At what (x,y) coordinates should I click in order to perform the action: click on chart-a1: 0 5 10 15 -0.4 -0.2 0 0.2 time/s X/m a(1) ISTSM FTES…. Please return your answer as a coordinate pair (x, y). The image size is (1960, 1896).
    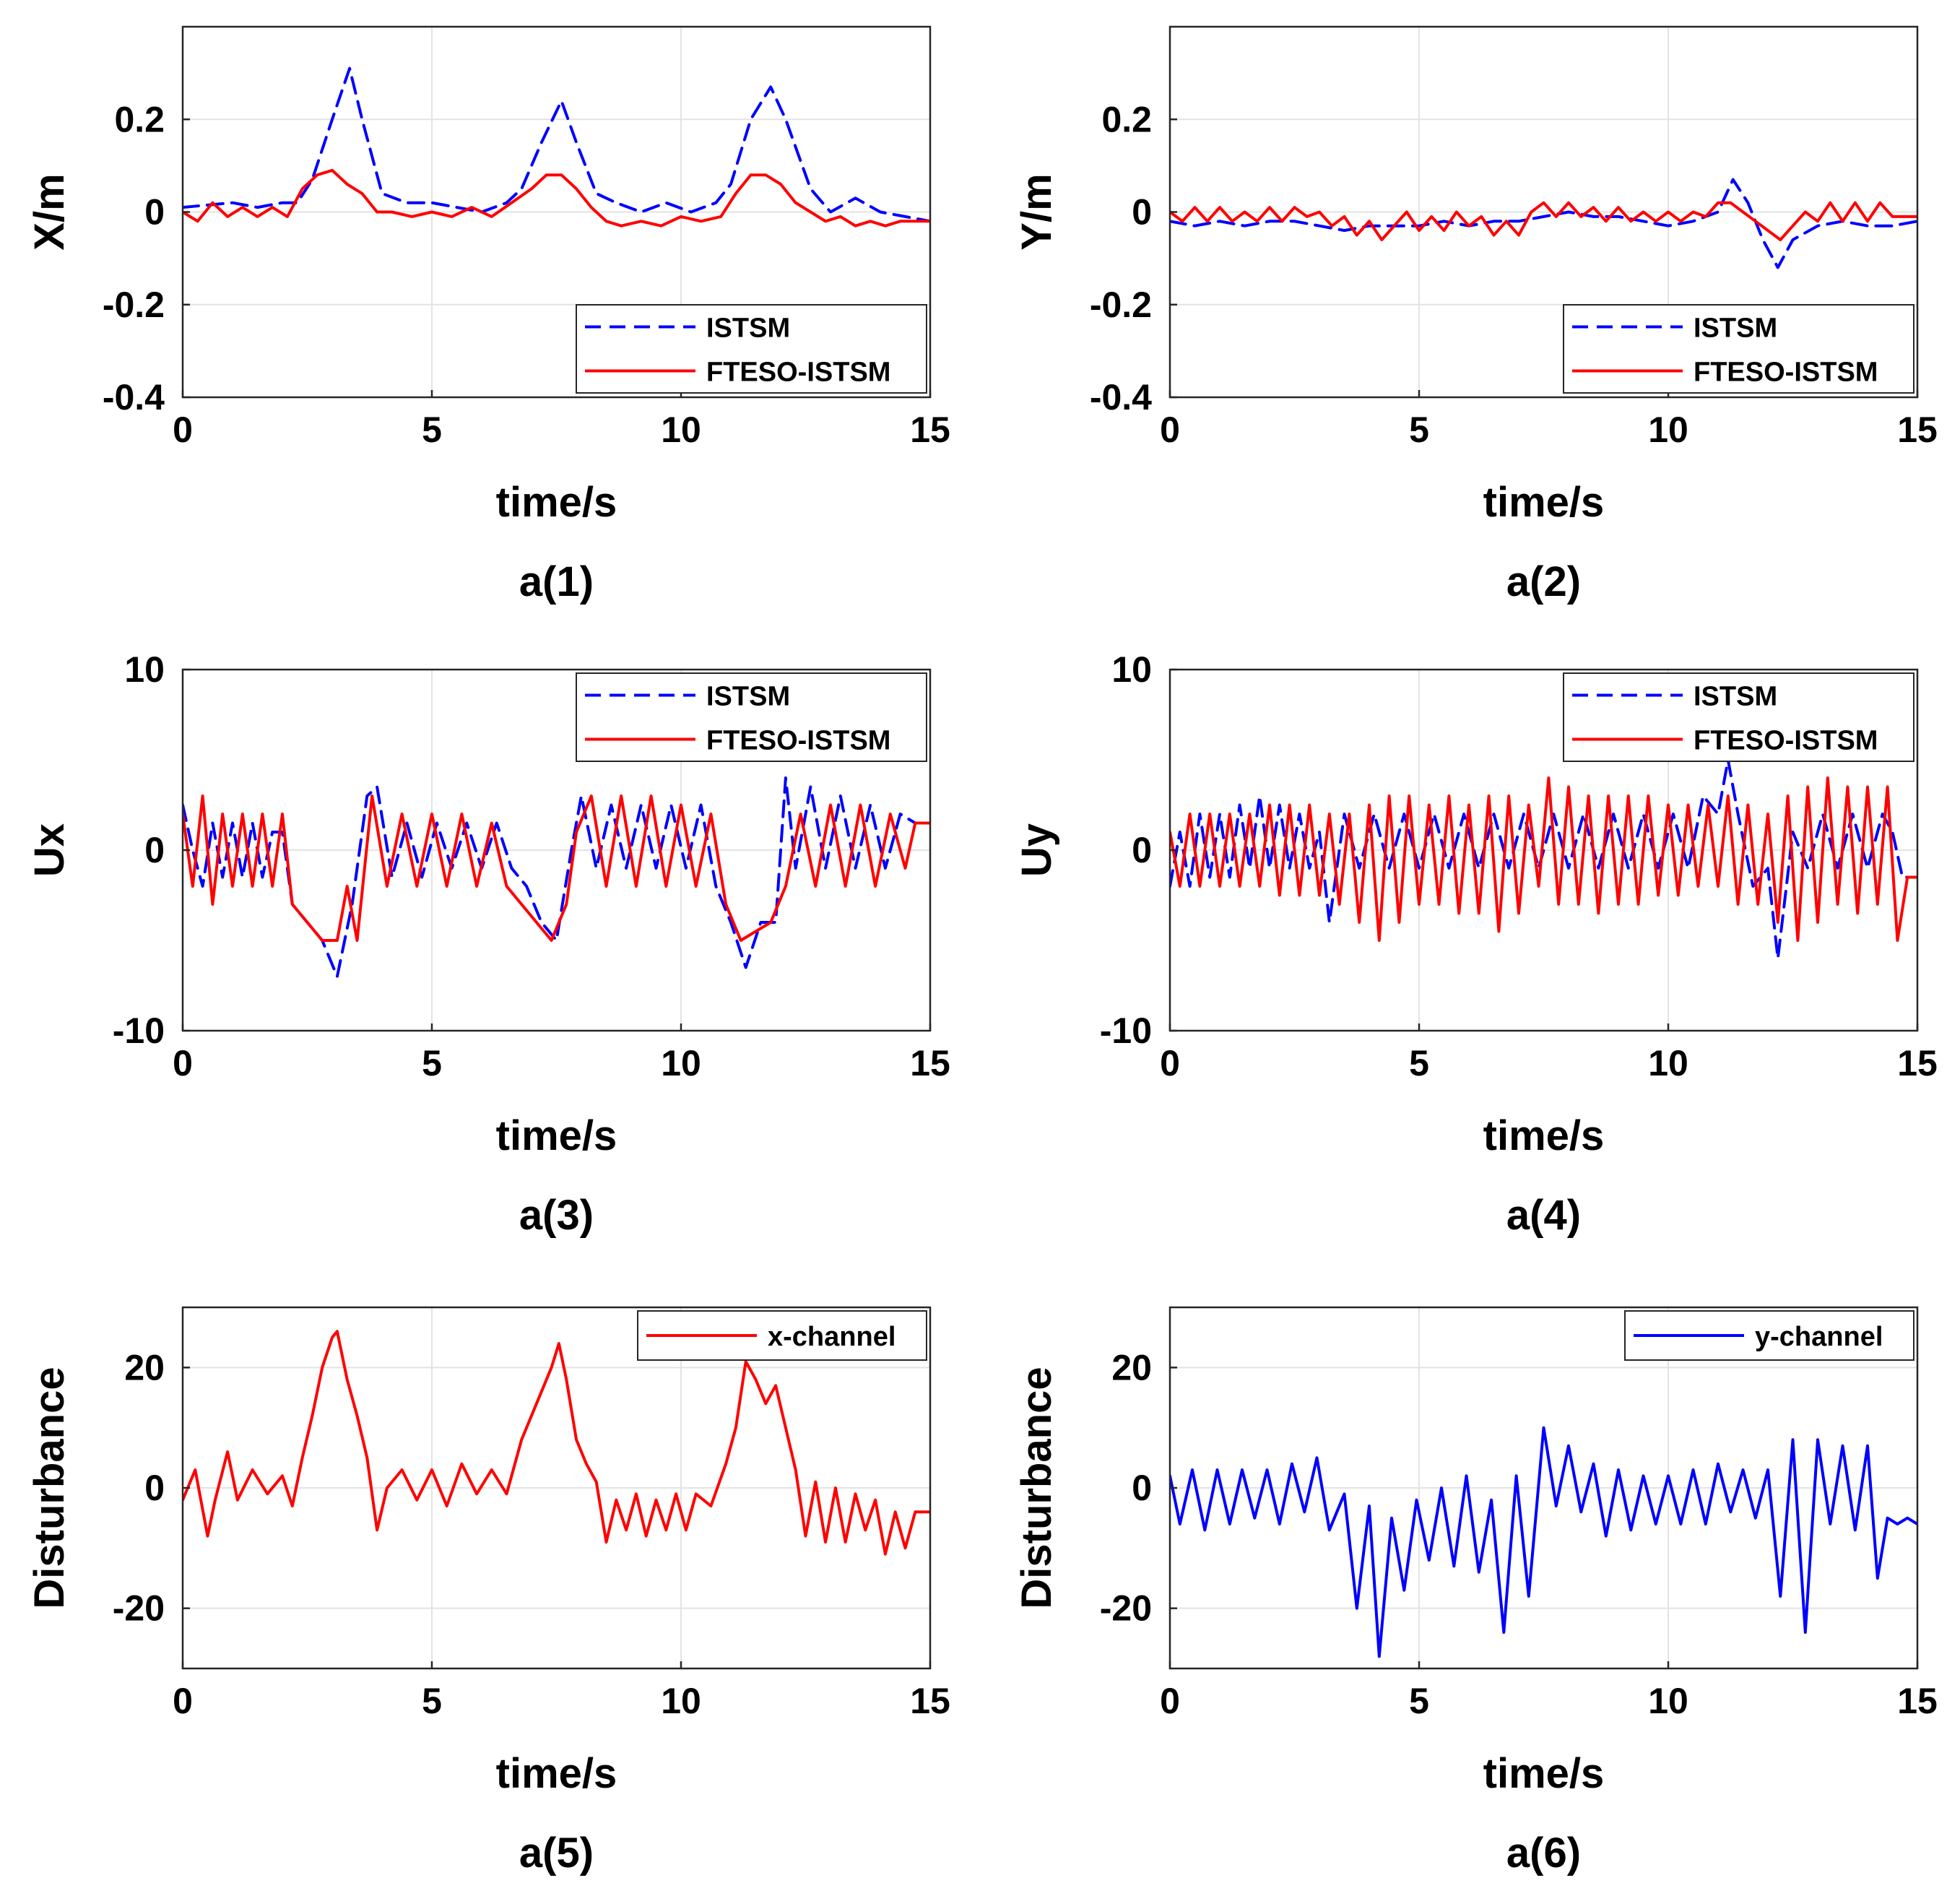
    Looking at the image, I should click on (488, 315).